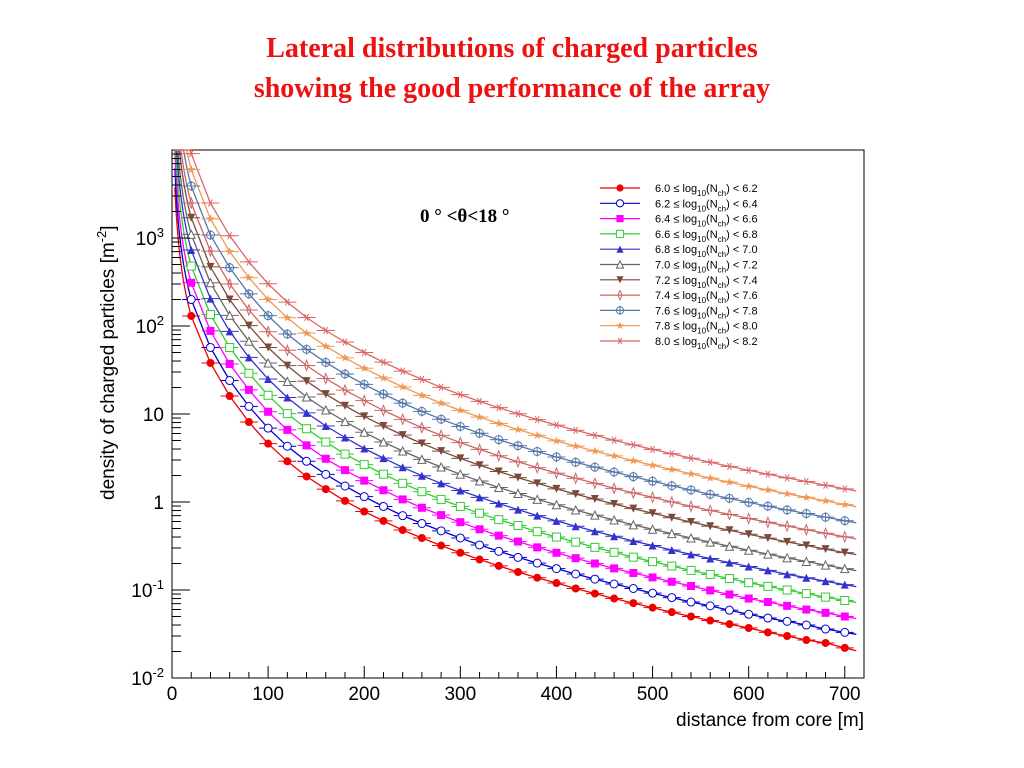  Describe the element at coordinates (150, 325) in the screenshot. I see `y-tick-label: 10²` at that location.